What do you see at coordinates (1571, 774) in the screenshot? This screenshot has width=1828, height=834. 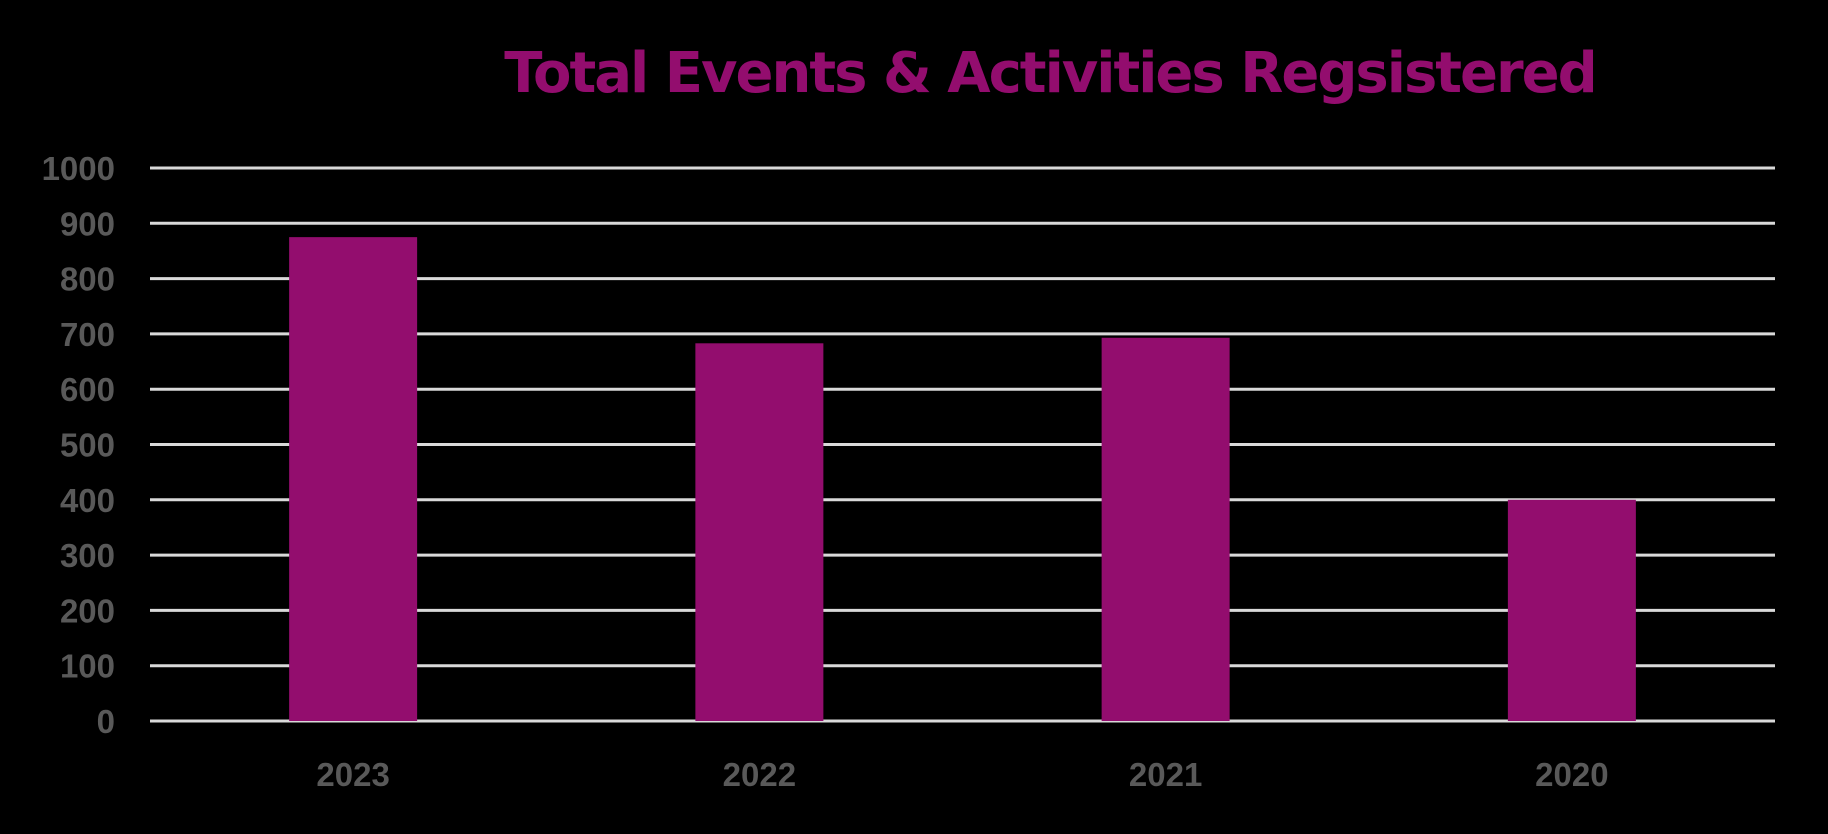 I see `x-tick-label-2020: 2020` at bounding box center [1571, 774].